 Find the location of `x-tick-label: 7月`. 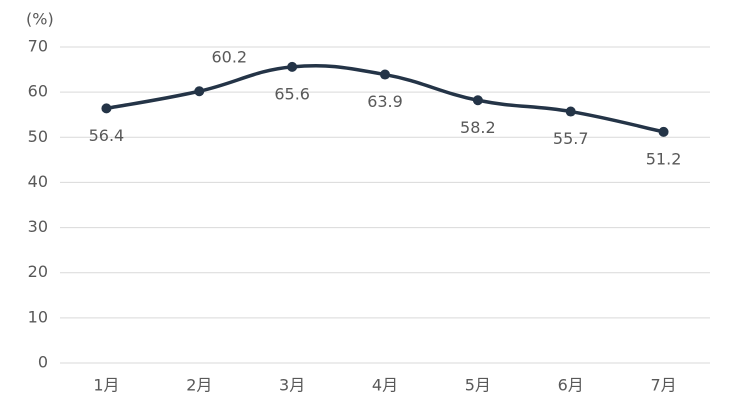

x-tick-label: 7月 is located at coordinates (663, 385).